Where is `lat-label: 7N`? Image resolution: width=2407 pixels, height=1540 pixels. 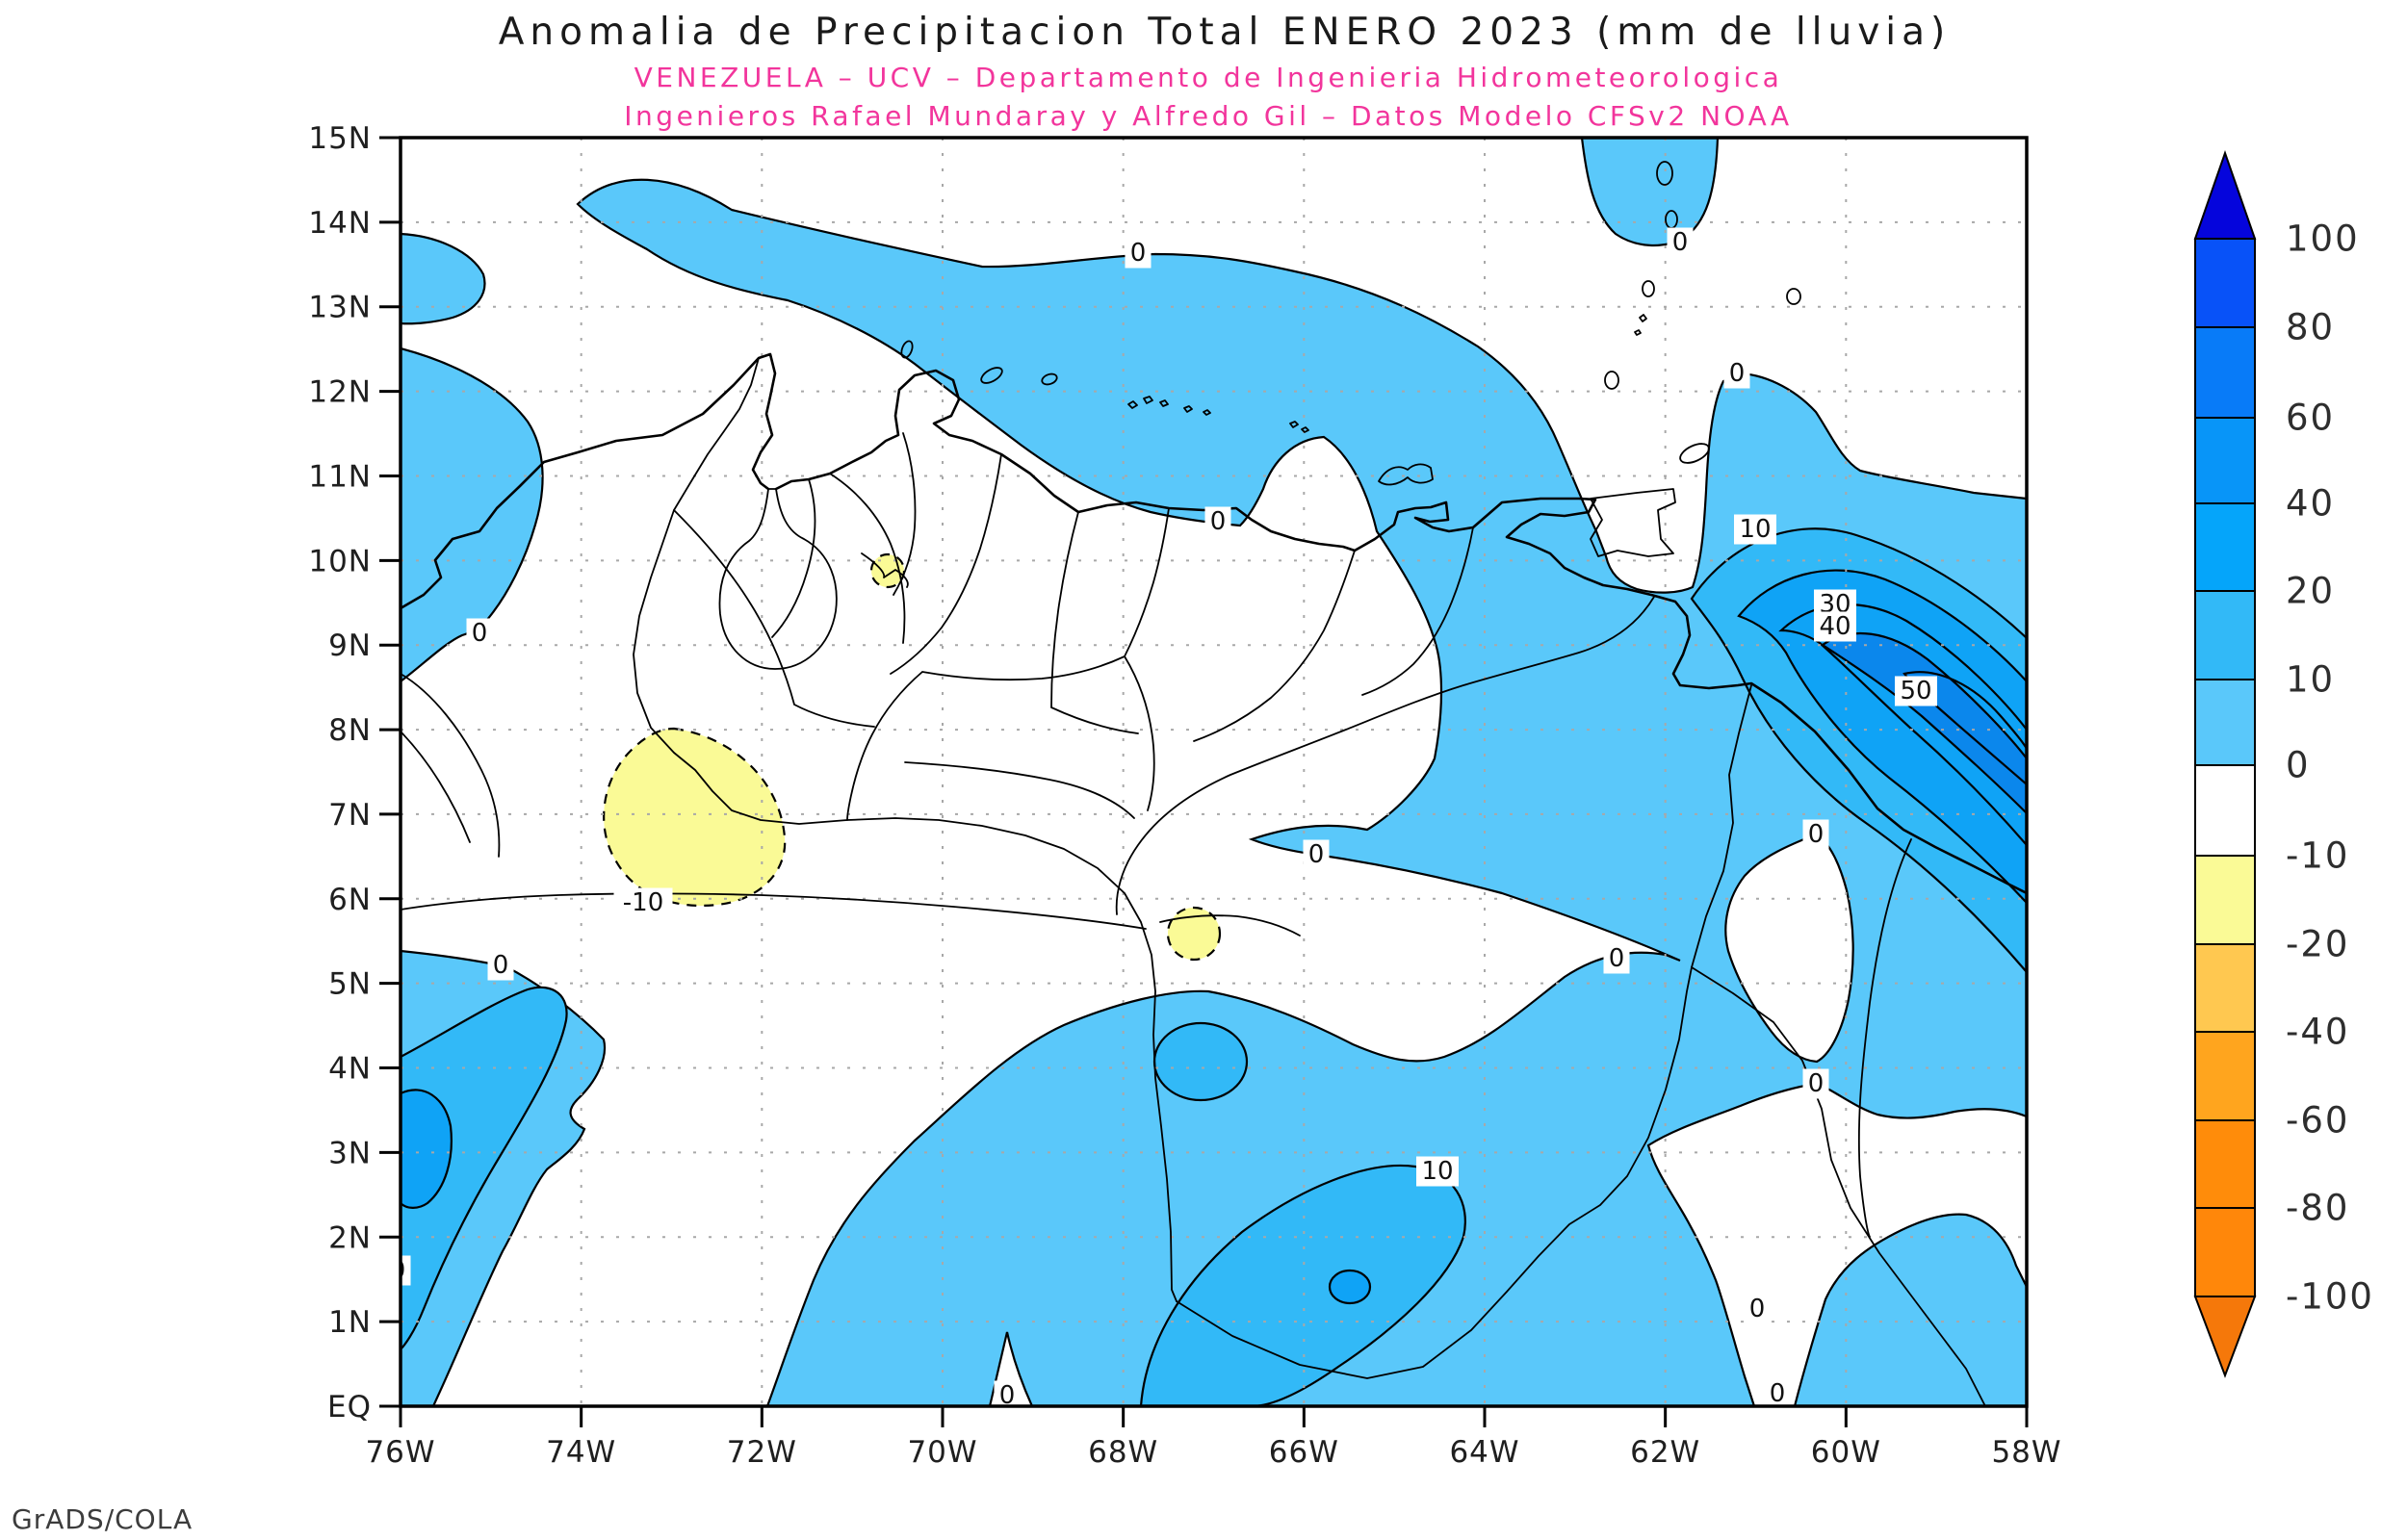
lat-label: 7N is located at coordinates (350, 815).